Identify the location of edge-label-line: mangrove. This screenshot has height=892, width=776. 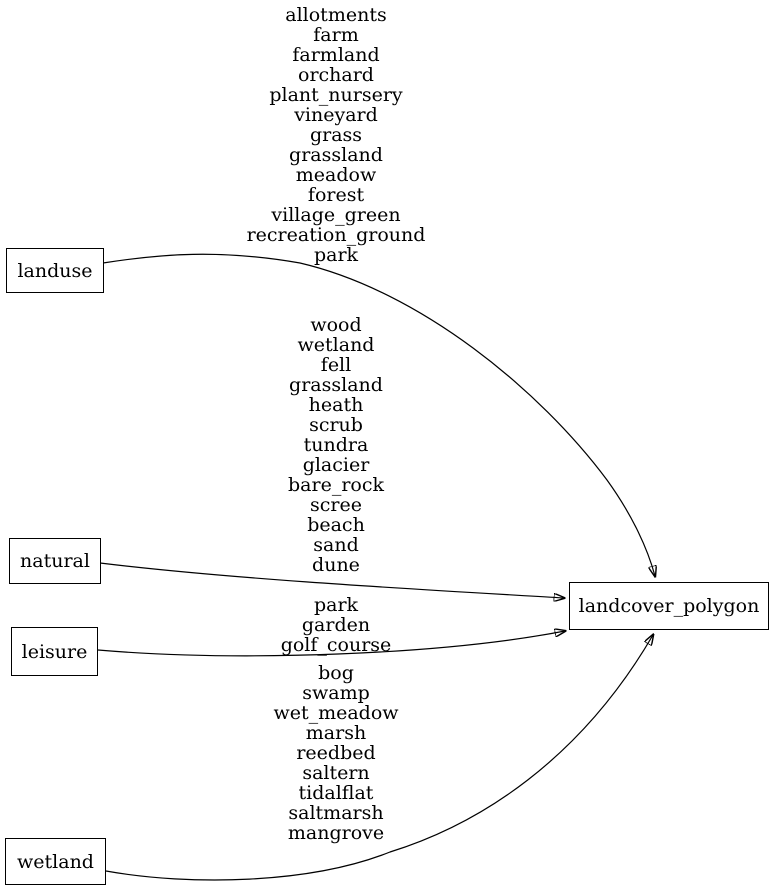
(336, 833).